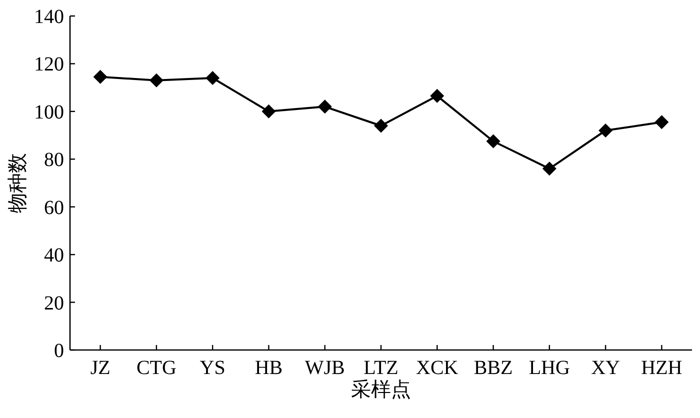 The height and width of the screenshot is (418, 700). Describe the element at coordinates (156, 368) in the screenshot. I see `x-tick-label: CTG` at that location.